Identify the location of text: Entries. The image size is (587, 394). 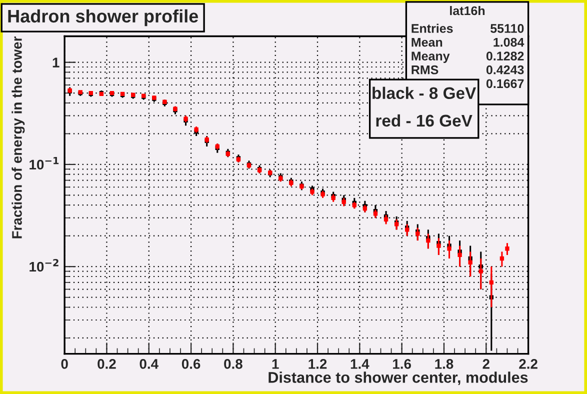
(432, 28).